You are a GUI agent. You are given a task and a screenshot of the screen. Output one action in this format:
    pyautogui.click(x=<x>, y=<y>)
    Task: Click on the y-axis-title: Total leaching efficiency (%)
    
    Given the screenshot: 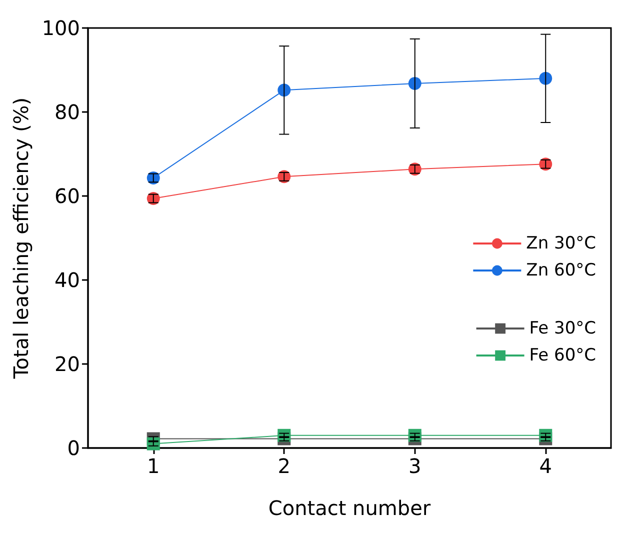 What is the action you would take?
    pyautogui.click(x=20, y=238)
    